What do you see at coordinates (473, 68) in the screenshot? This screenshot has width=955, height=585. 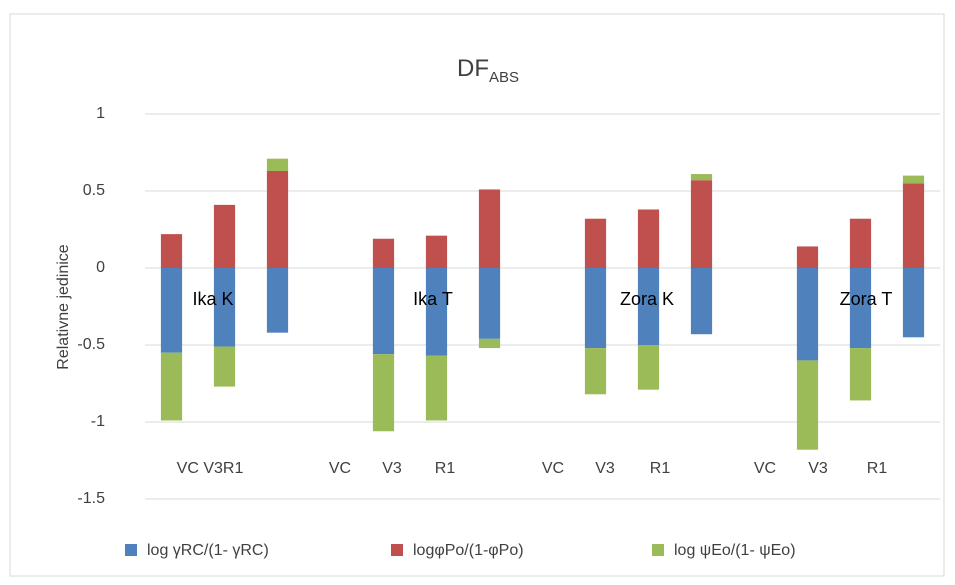 I see `title-main: DF` at bounding box center [473, 68].